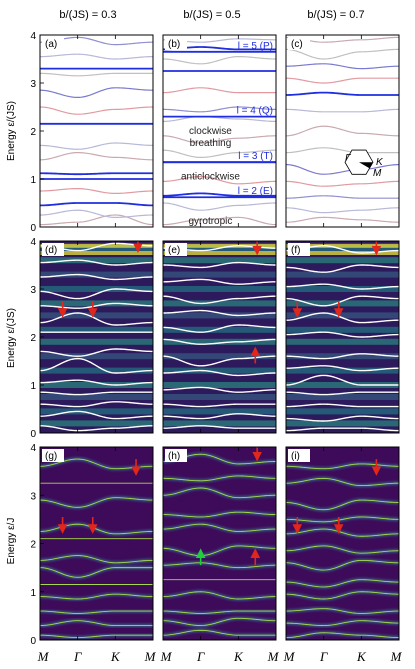 The image size is (415, 669). What do you see at coordinates (219, 337) in the screenshot?
I see `panel-e: (e)` at bounding box center [219, 337].